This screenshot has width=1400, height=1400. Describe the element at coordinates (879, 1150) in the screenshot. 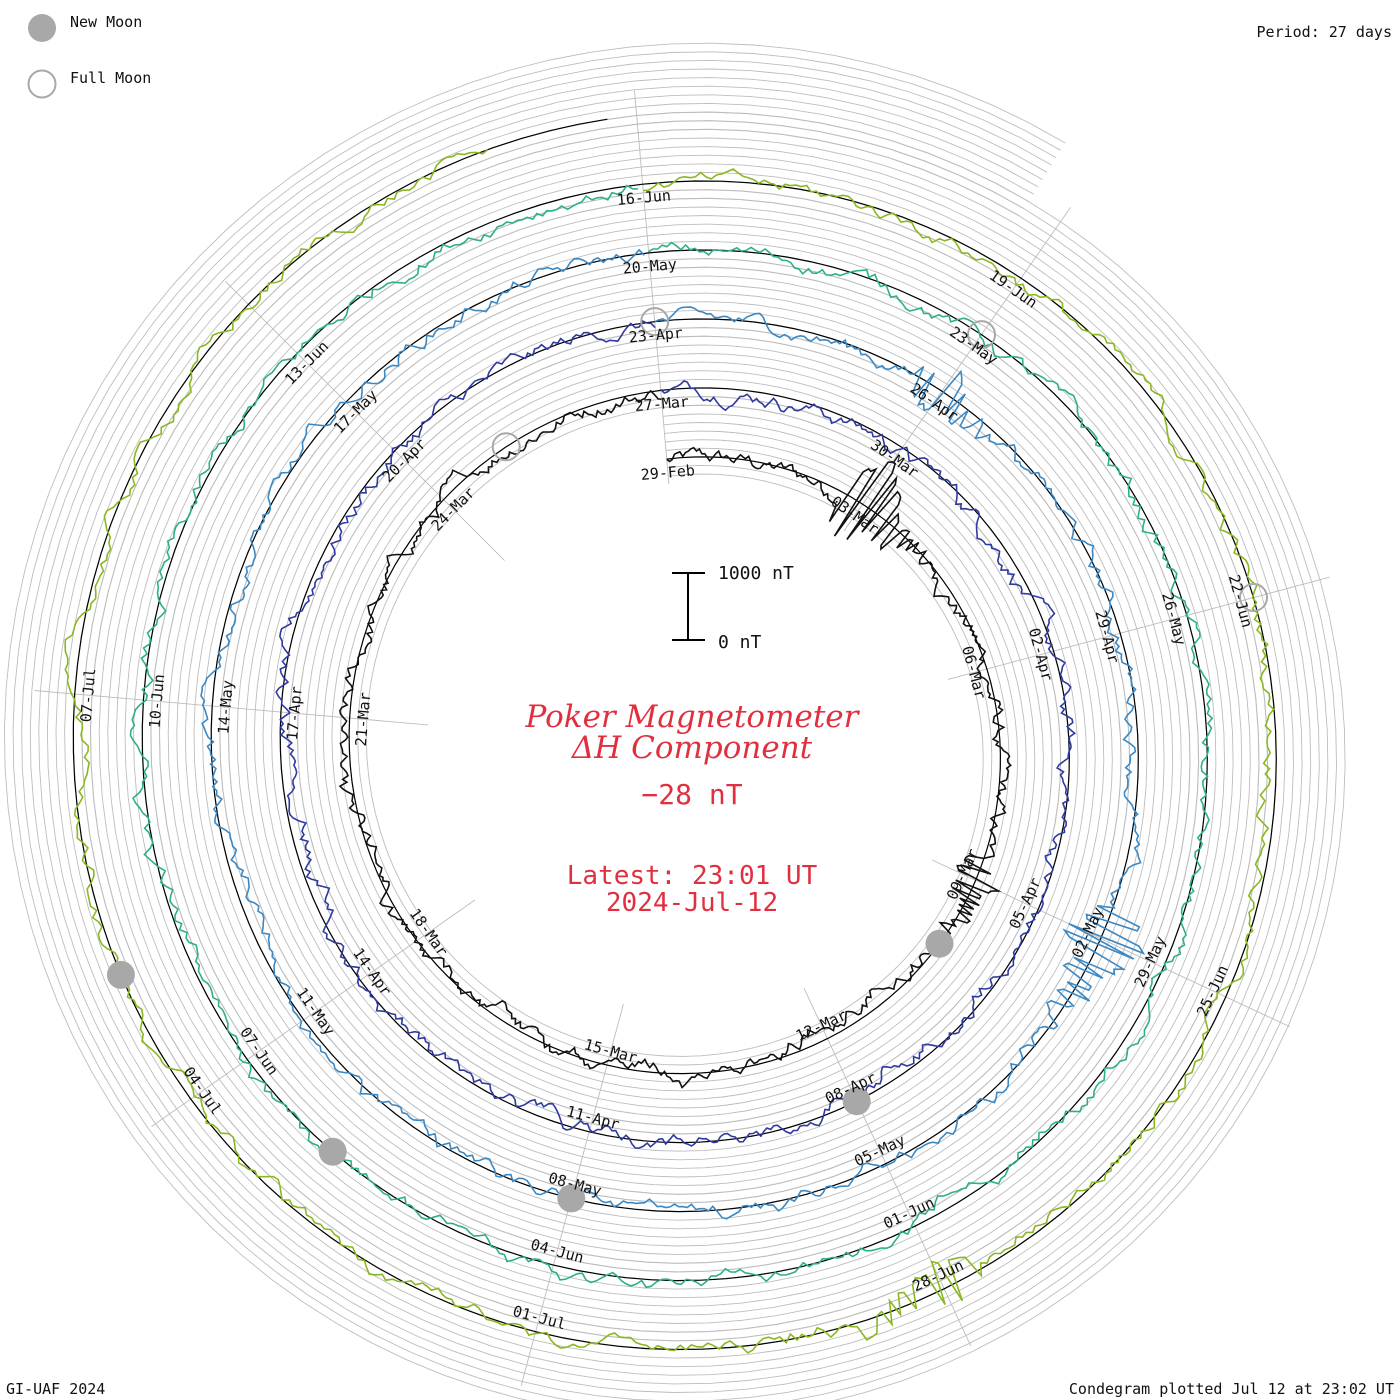

I see `date-tick-label: 05-May` at that location.